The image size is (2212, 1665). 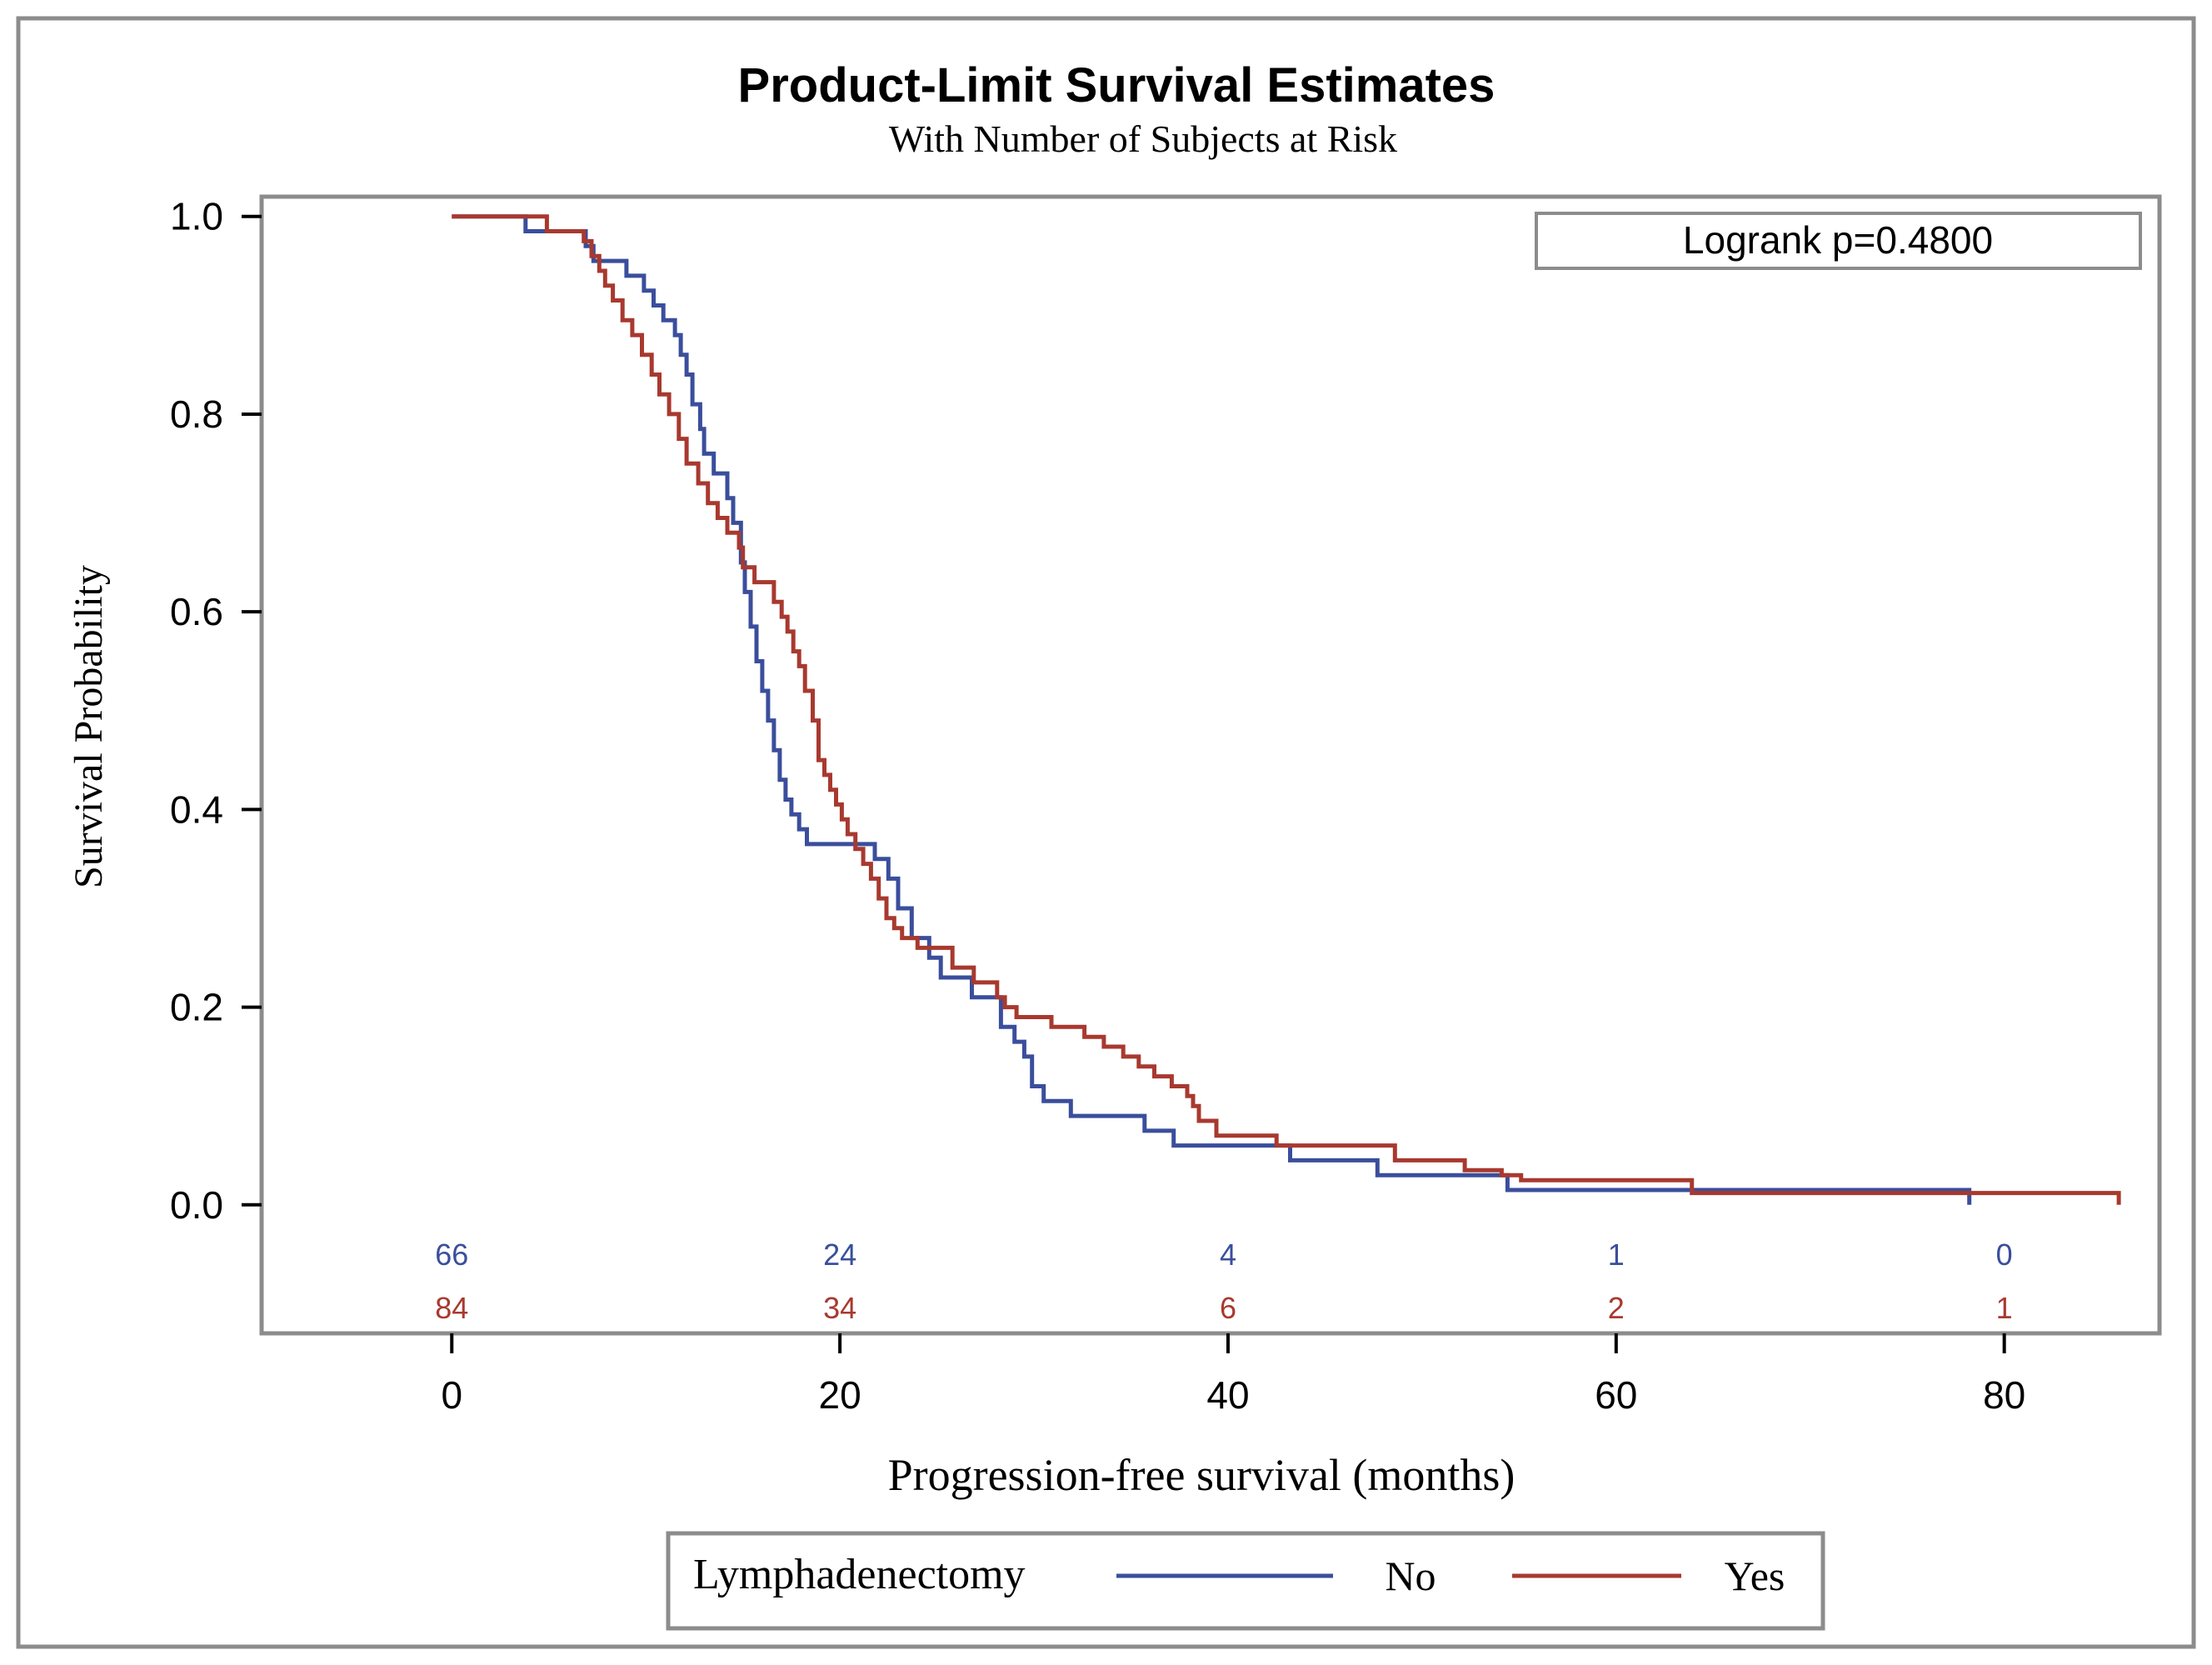 I want to click on x-axis: 0 20 40 60 80, so click(x=1233, y=1375).